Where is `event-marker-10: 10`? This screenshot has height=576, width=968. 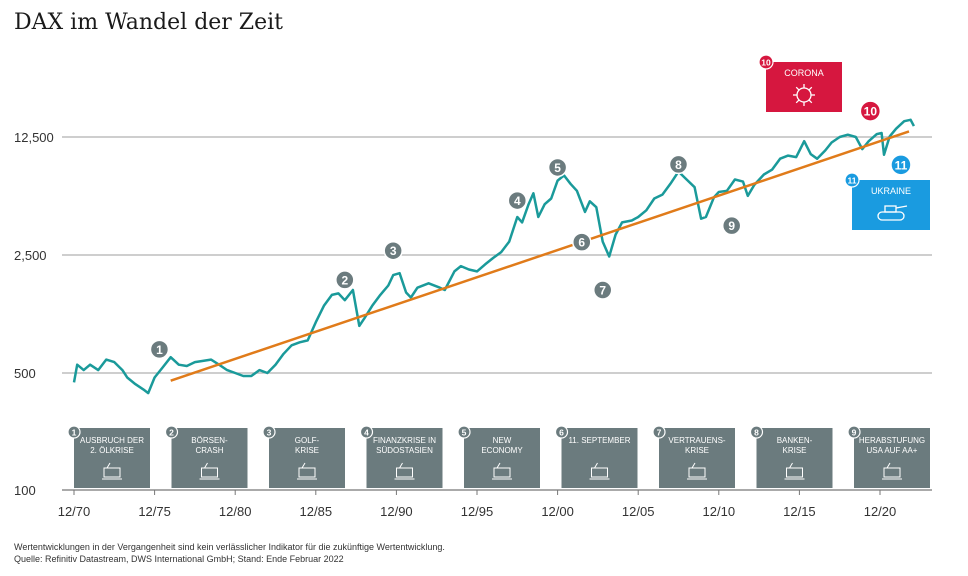 event-marker-10: 10 is located at coordinates (870, 111).